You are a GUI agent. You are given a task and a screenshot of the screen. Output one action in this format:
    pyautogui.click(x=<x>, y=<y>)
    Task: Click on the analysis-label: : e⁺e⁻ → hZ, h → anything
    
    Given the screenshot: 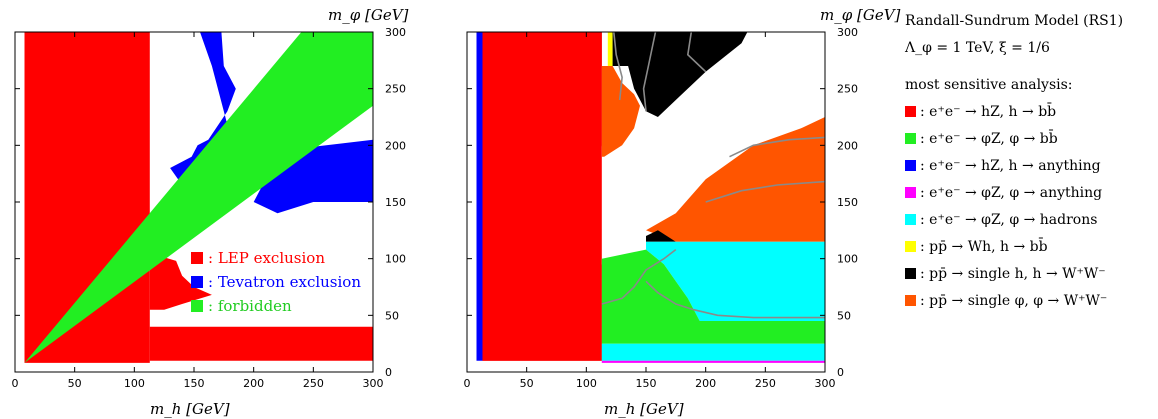 What is the action you would take?
    pyautogui.click(x=1010, y=166)
    